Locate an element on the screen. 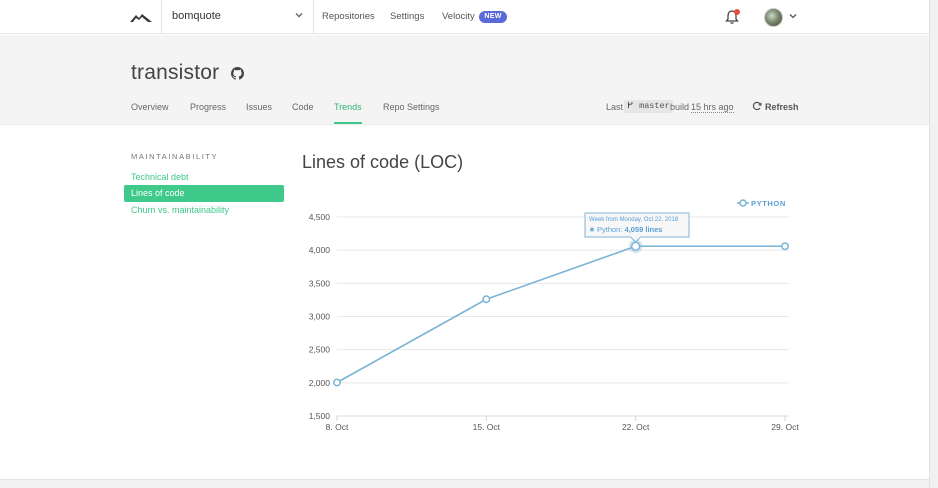 The image size is (938, 488). y-tick-label: 4,500 is located at coordinates (320, 217).